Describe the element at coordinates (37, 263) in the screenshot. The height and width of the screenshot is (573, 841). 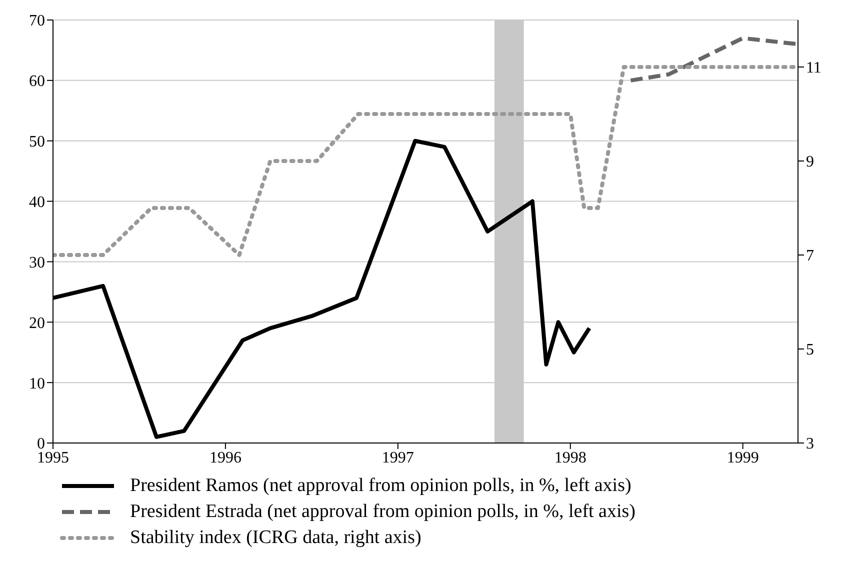
I see `y-tick-label: 30` at that location.